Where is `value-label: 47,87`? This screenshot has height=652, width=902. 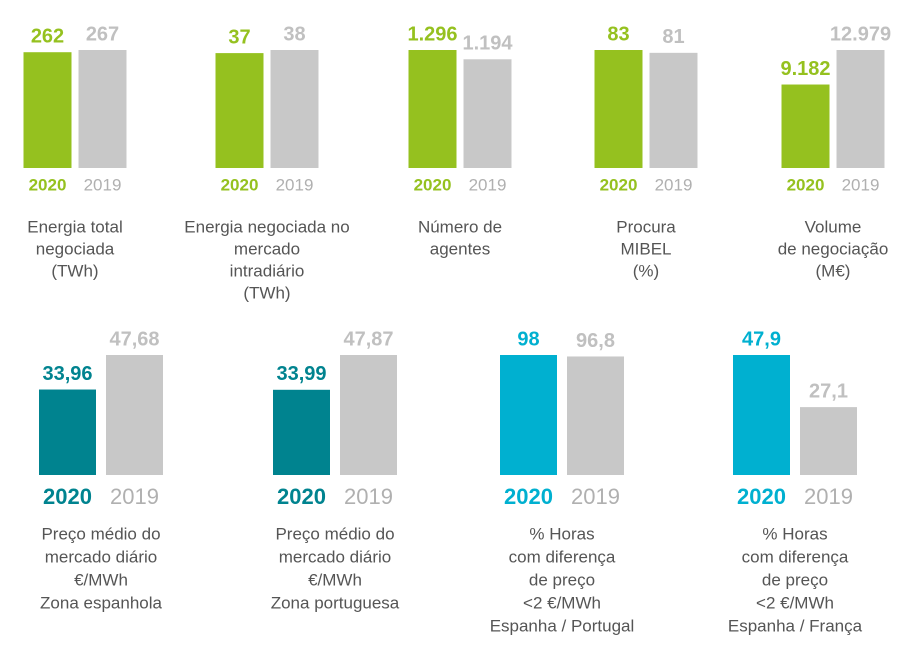 value-label: 47,87 is located at coordinates (368, 339).